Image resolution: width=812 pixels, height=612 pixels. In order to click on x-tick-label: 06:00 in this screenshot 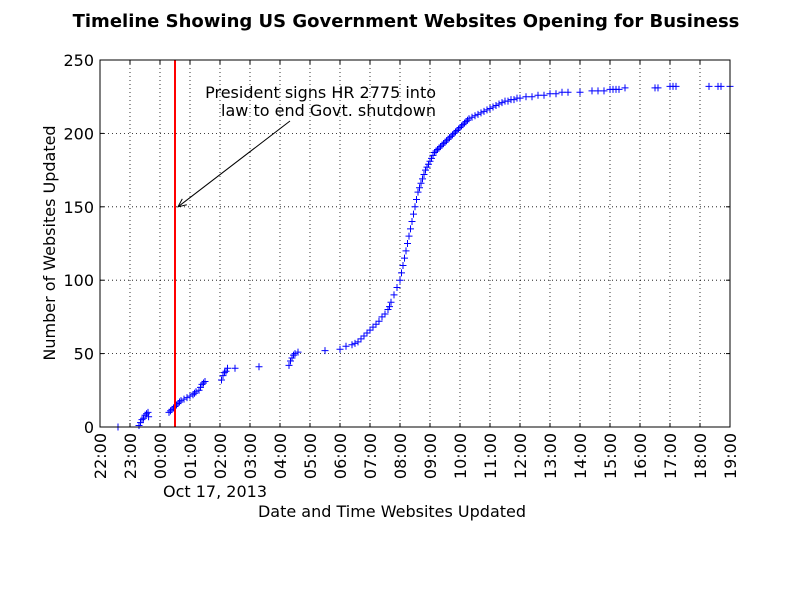, I will do `click(340, 456)`.